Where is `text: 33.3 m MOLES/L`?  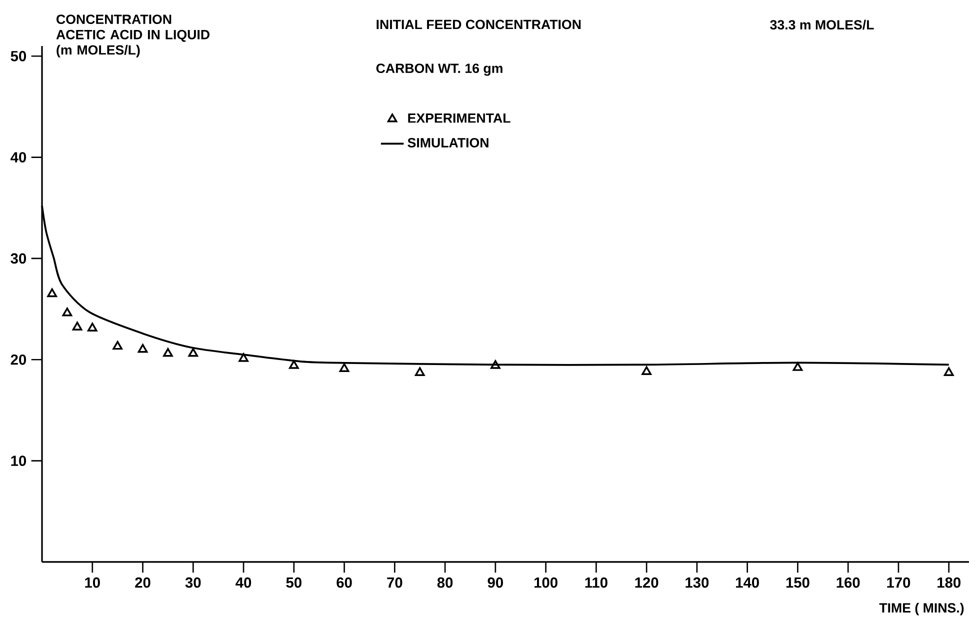
text: 33.3 m MOLES/L is located at coordinates (822, 25).